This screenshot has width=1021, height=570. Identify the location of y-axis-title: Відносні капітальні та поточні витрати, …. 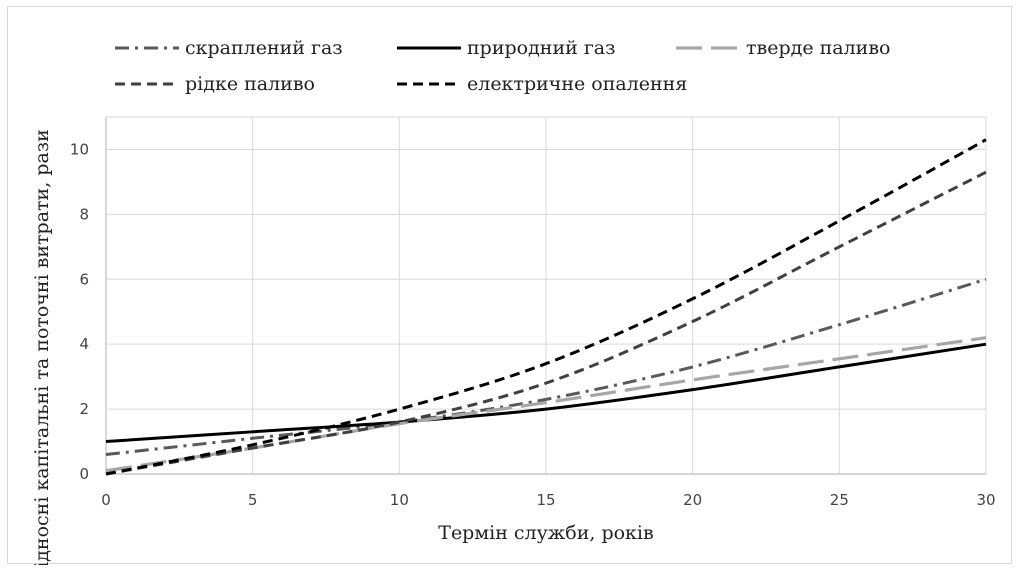
(42, 347).